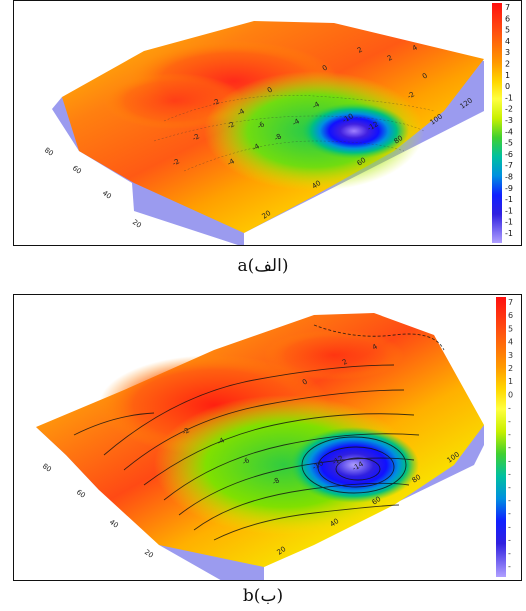 This screenshot has height=611, width=526. Describe the element at coordinates (417, 479) in the screenshot. I see `figure-b-front-axis-label-3: 80` at that location.